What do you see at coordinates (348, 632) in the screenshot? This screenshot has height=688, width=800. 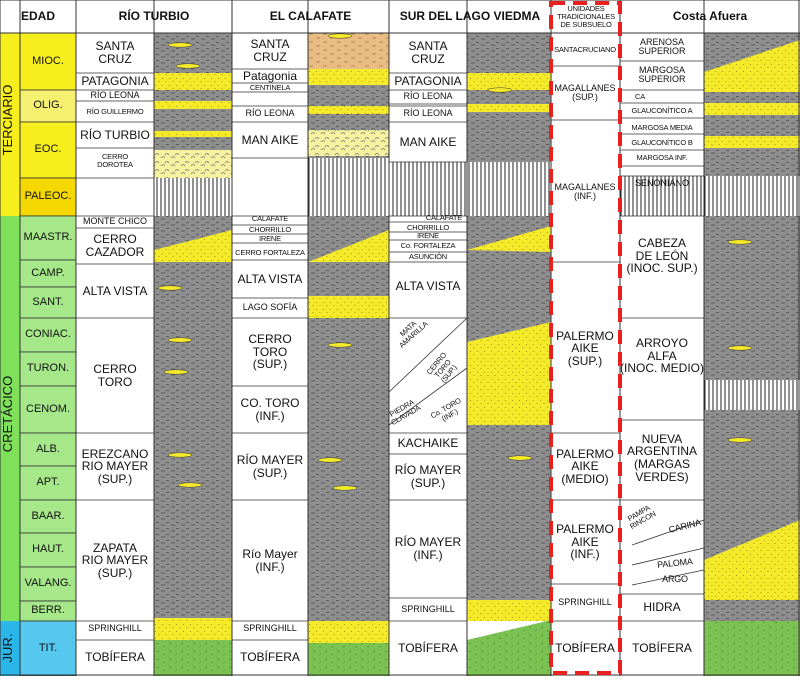 I see `ec-lith-springhill` at bounding box center [348, 632].